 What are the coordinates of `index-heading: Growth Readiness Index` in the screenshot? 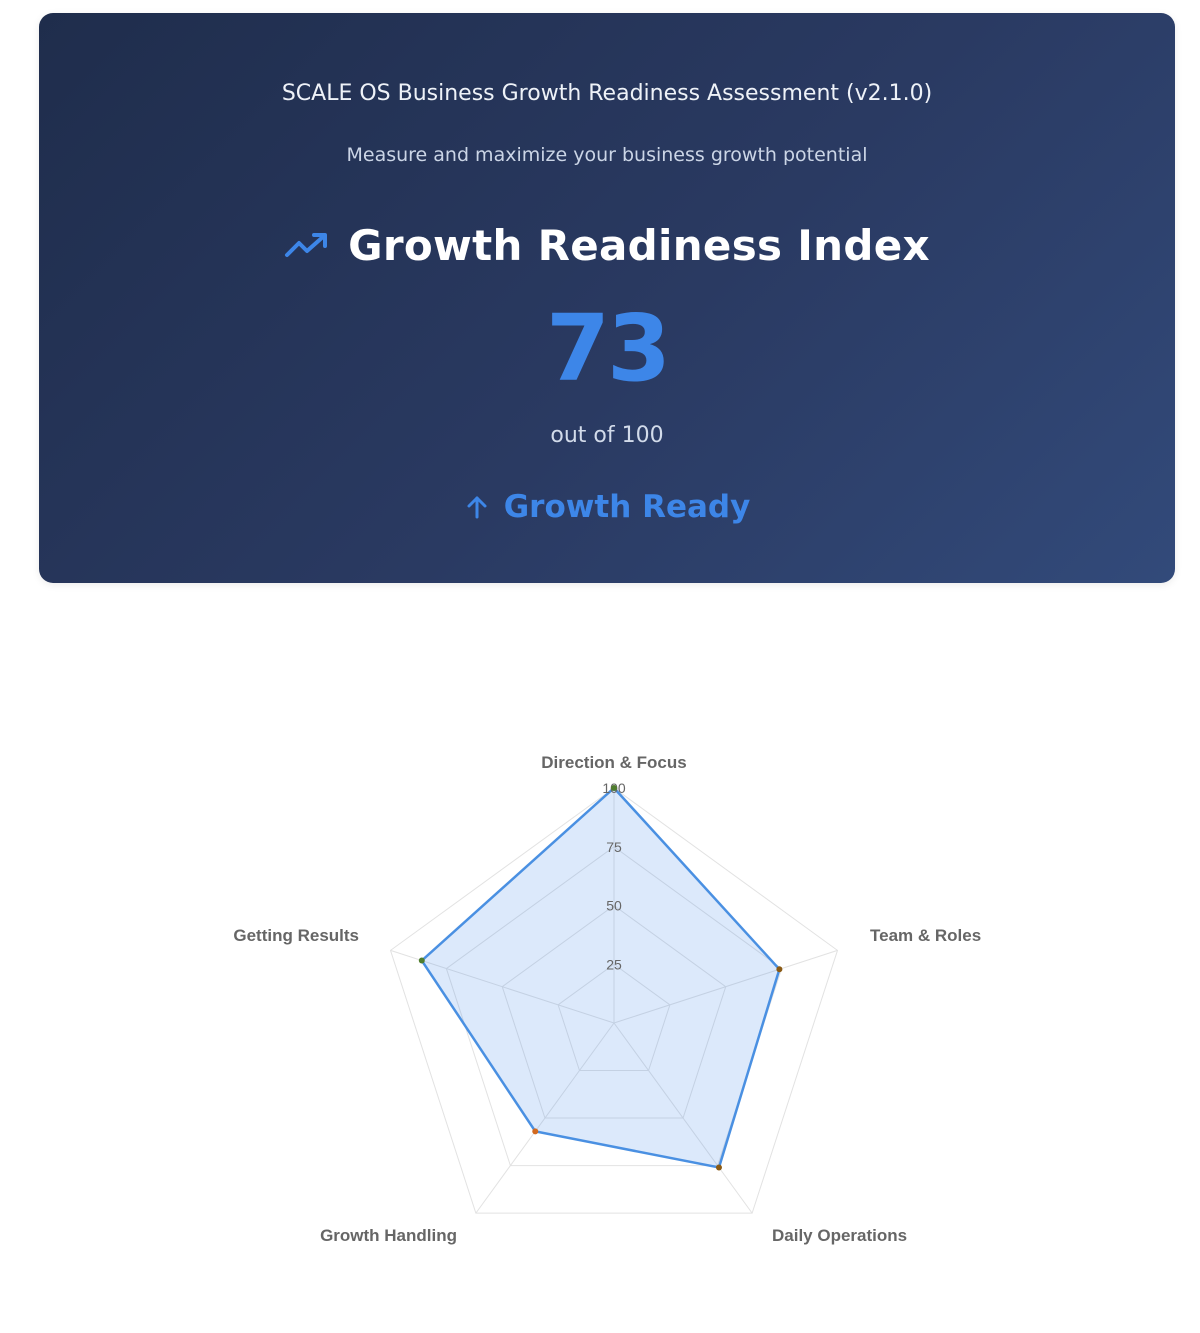 It's located at (607, 245).